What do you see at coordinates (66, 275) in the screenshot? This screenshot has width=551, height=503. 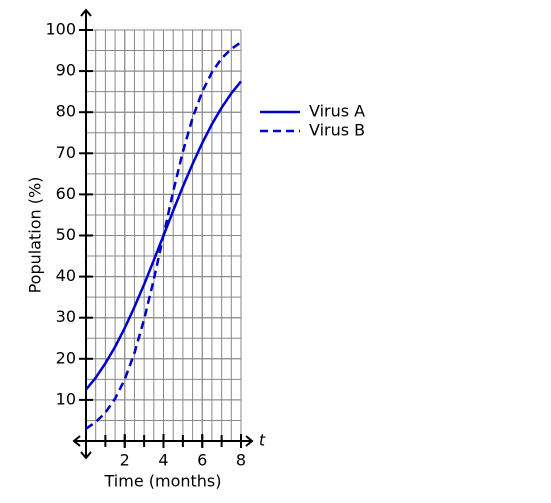 I see `y-tick-label: 40` at bounding box center [66, 275].